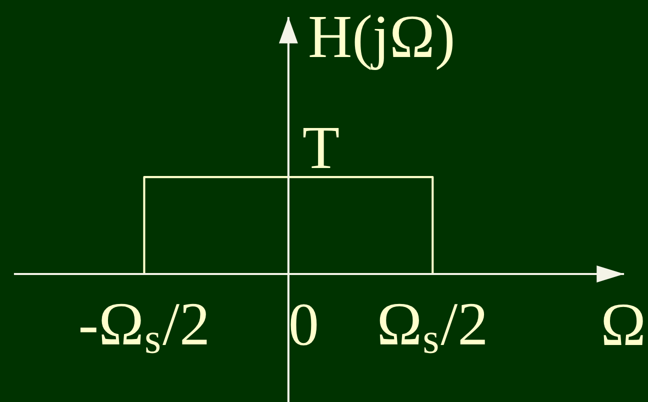 Image resolution: width=648 pixels, height=402 pixels. I want to click on x-tick-label: Ω$_{s}$/2, so click(432, 329).